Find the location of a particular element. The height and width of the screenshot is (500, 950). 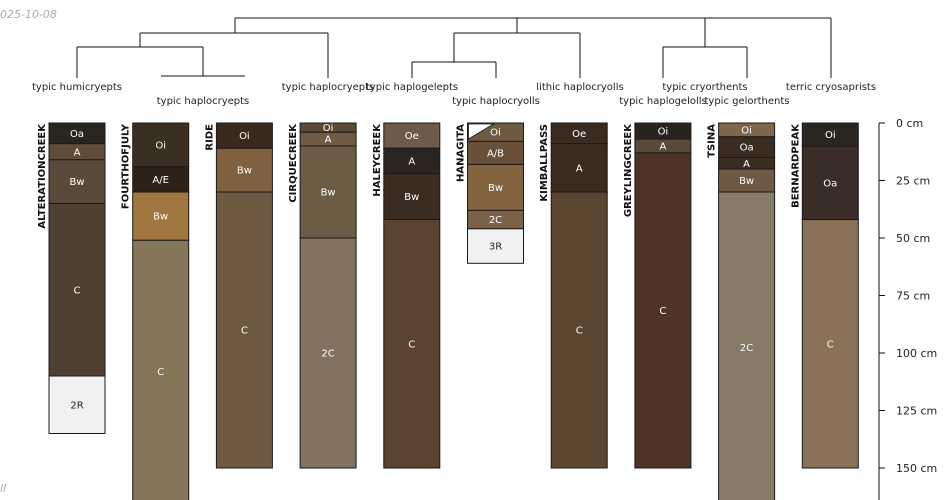

profile-id-label: RIDE is located at coordinates (209, 137).